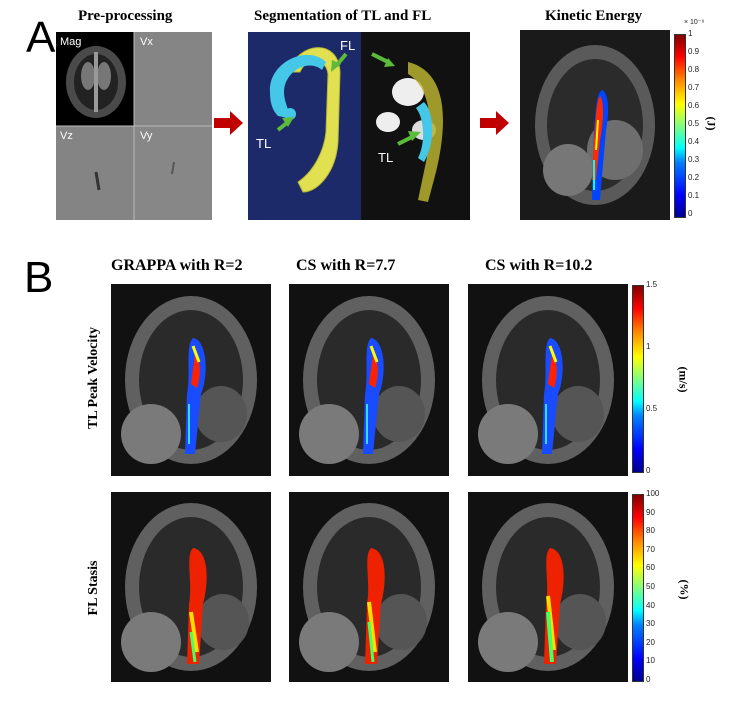 The height and width of the screenshot is (701, 748). What do you see at coordinates (650, 549) in the screenshot?
I see `colorbar-tick-label: 70` at bounding box center [650, 549].